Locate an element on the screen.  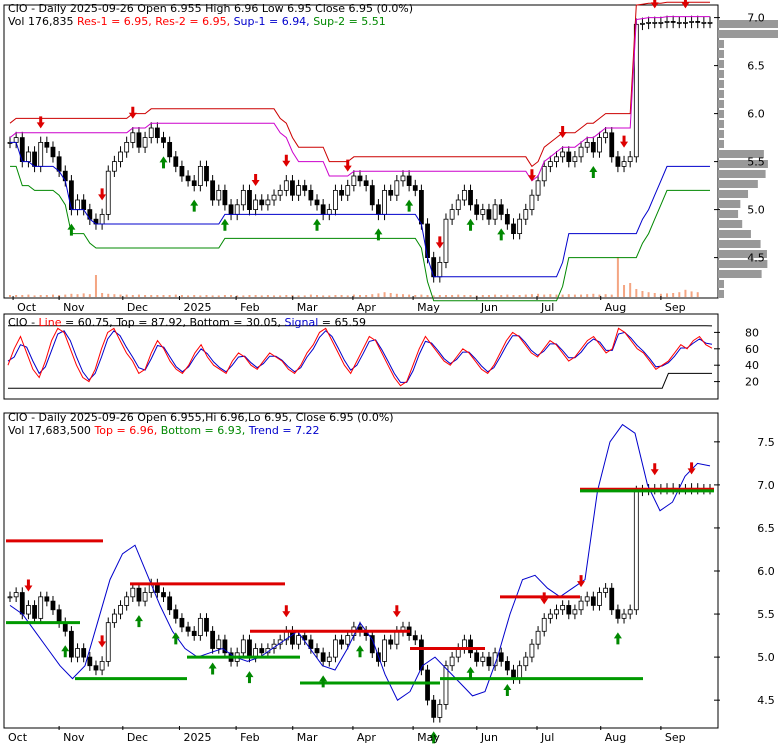
price-x-tick-label: Feb is located at coordinates (249, 307).